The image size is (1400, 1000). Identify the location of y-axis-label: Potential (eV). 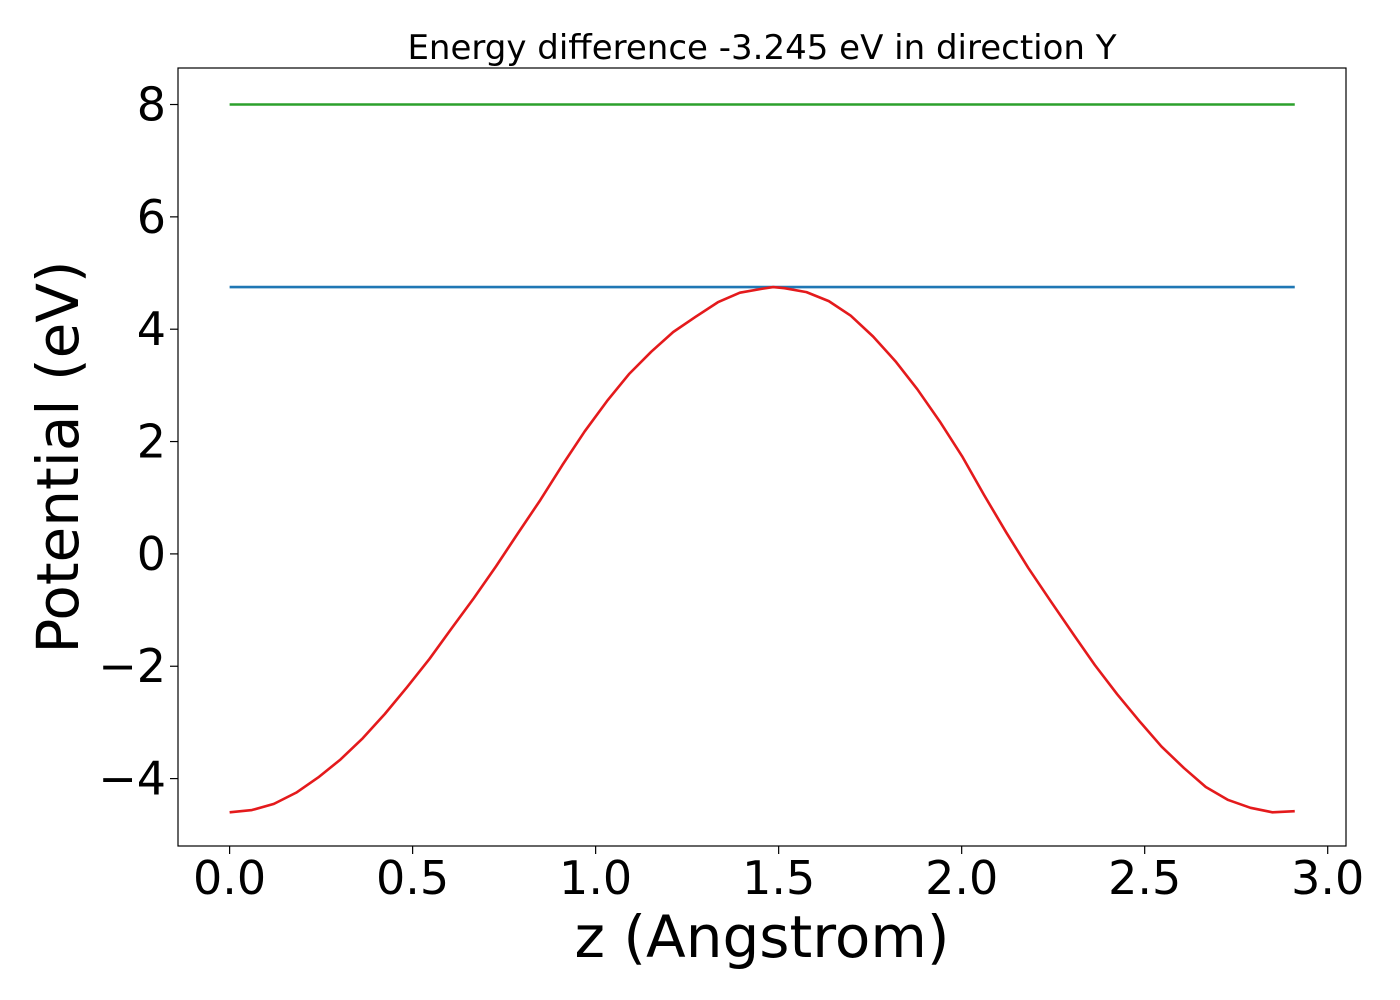
(58, 456).